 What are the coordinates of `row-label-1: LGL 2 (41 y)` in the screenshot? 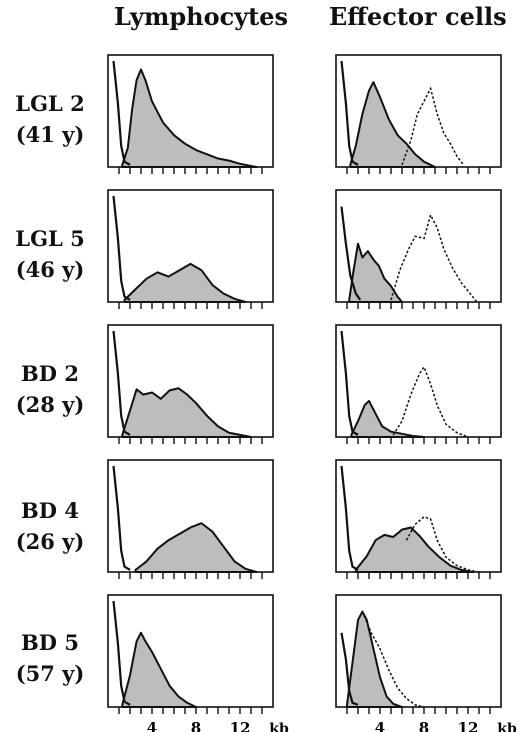 It's located at (50, 119).